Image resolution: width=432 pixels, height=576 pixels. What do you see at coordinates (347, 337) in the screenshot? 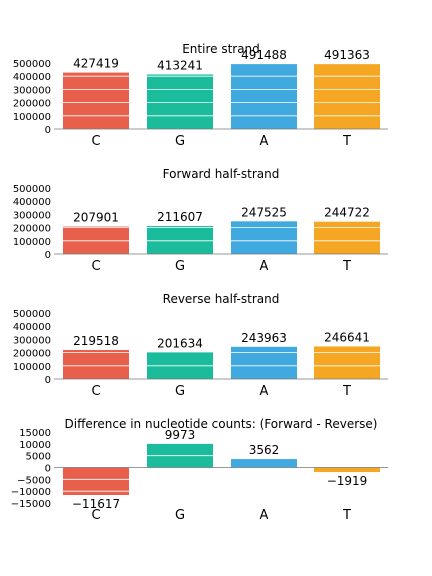
I see `data-label-2-T: 246641` at bounding box center [347, 337].